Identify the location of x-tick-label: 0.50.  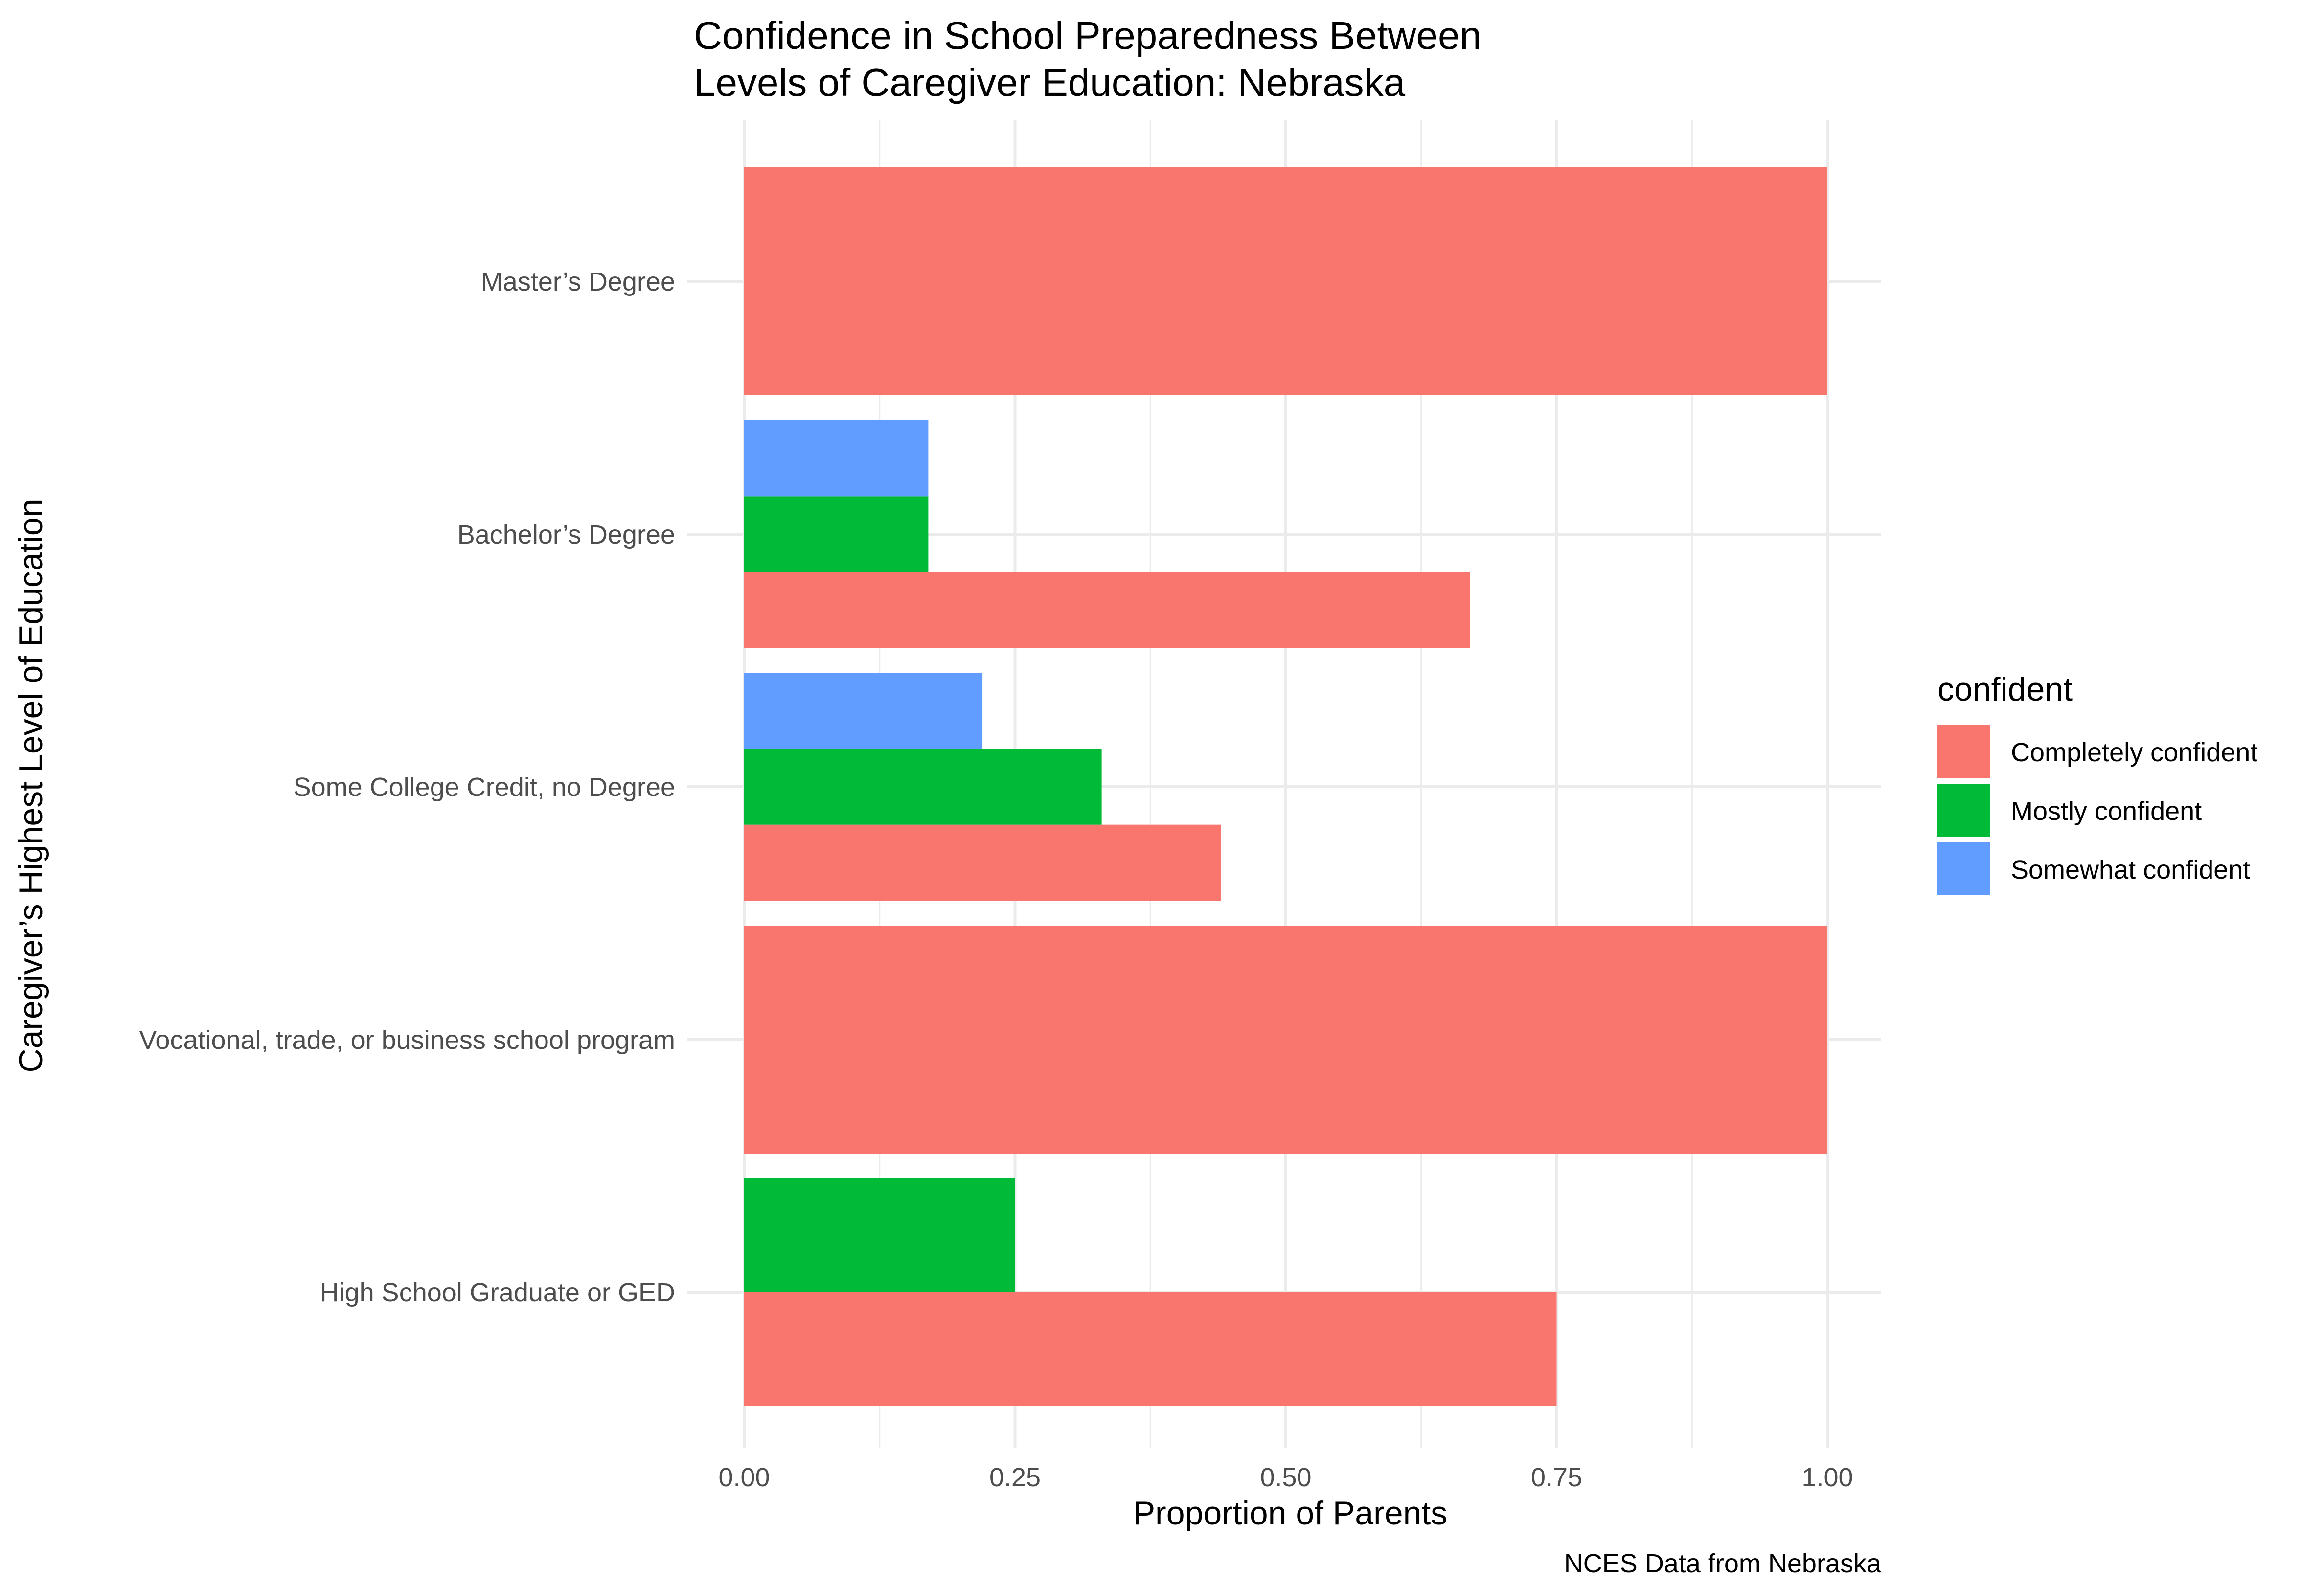
(1286, 1478).